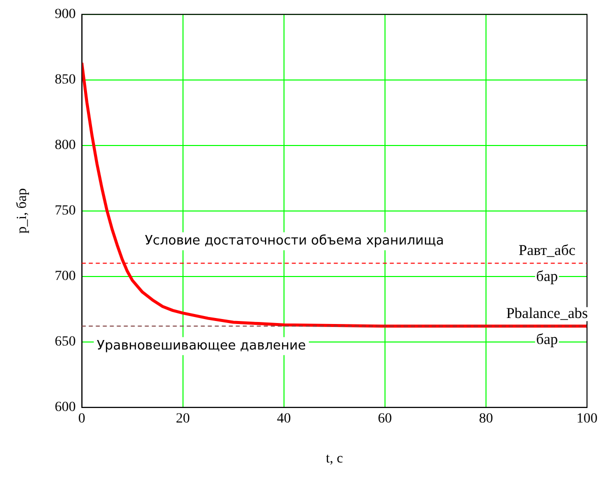 Image resolution: width=613 pixels, height=479 pixels. Describe the element at coordinates (385, 418) in the screenshot. I see `x-tick-label: 60` at that location.